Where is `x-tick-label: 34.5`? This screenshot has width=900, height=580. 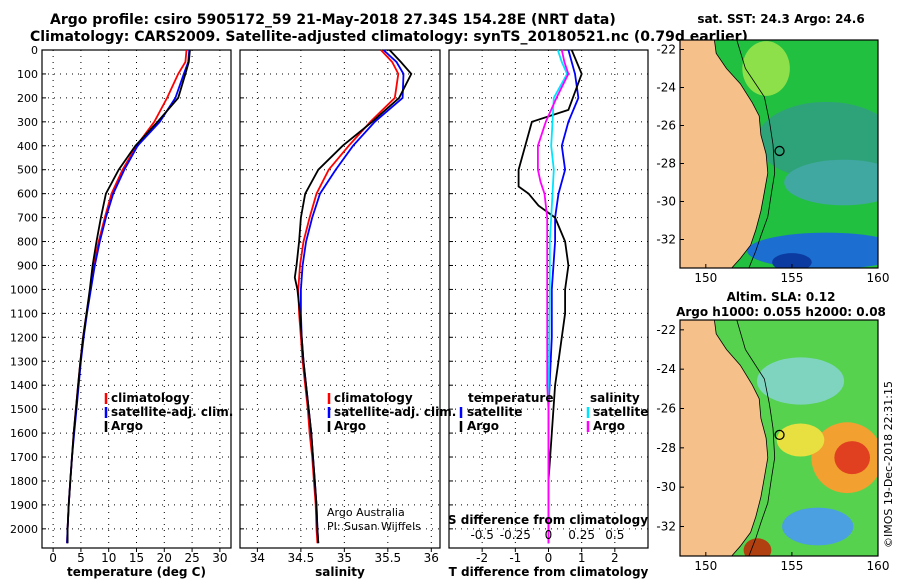
x-tick-label: 34.5 is located at coordinates (301, 558).